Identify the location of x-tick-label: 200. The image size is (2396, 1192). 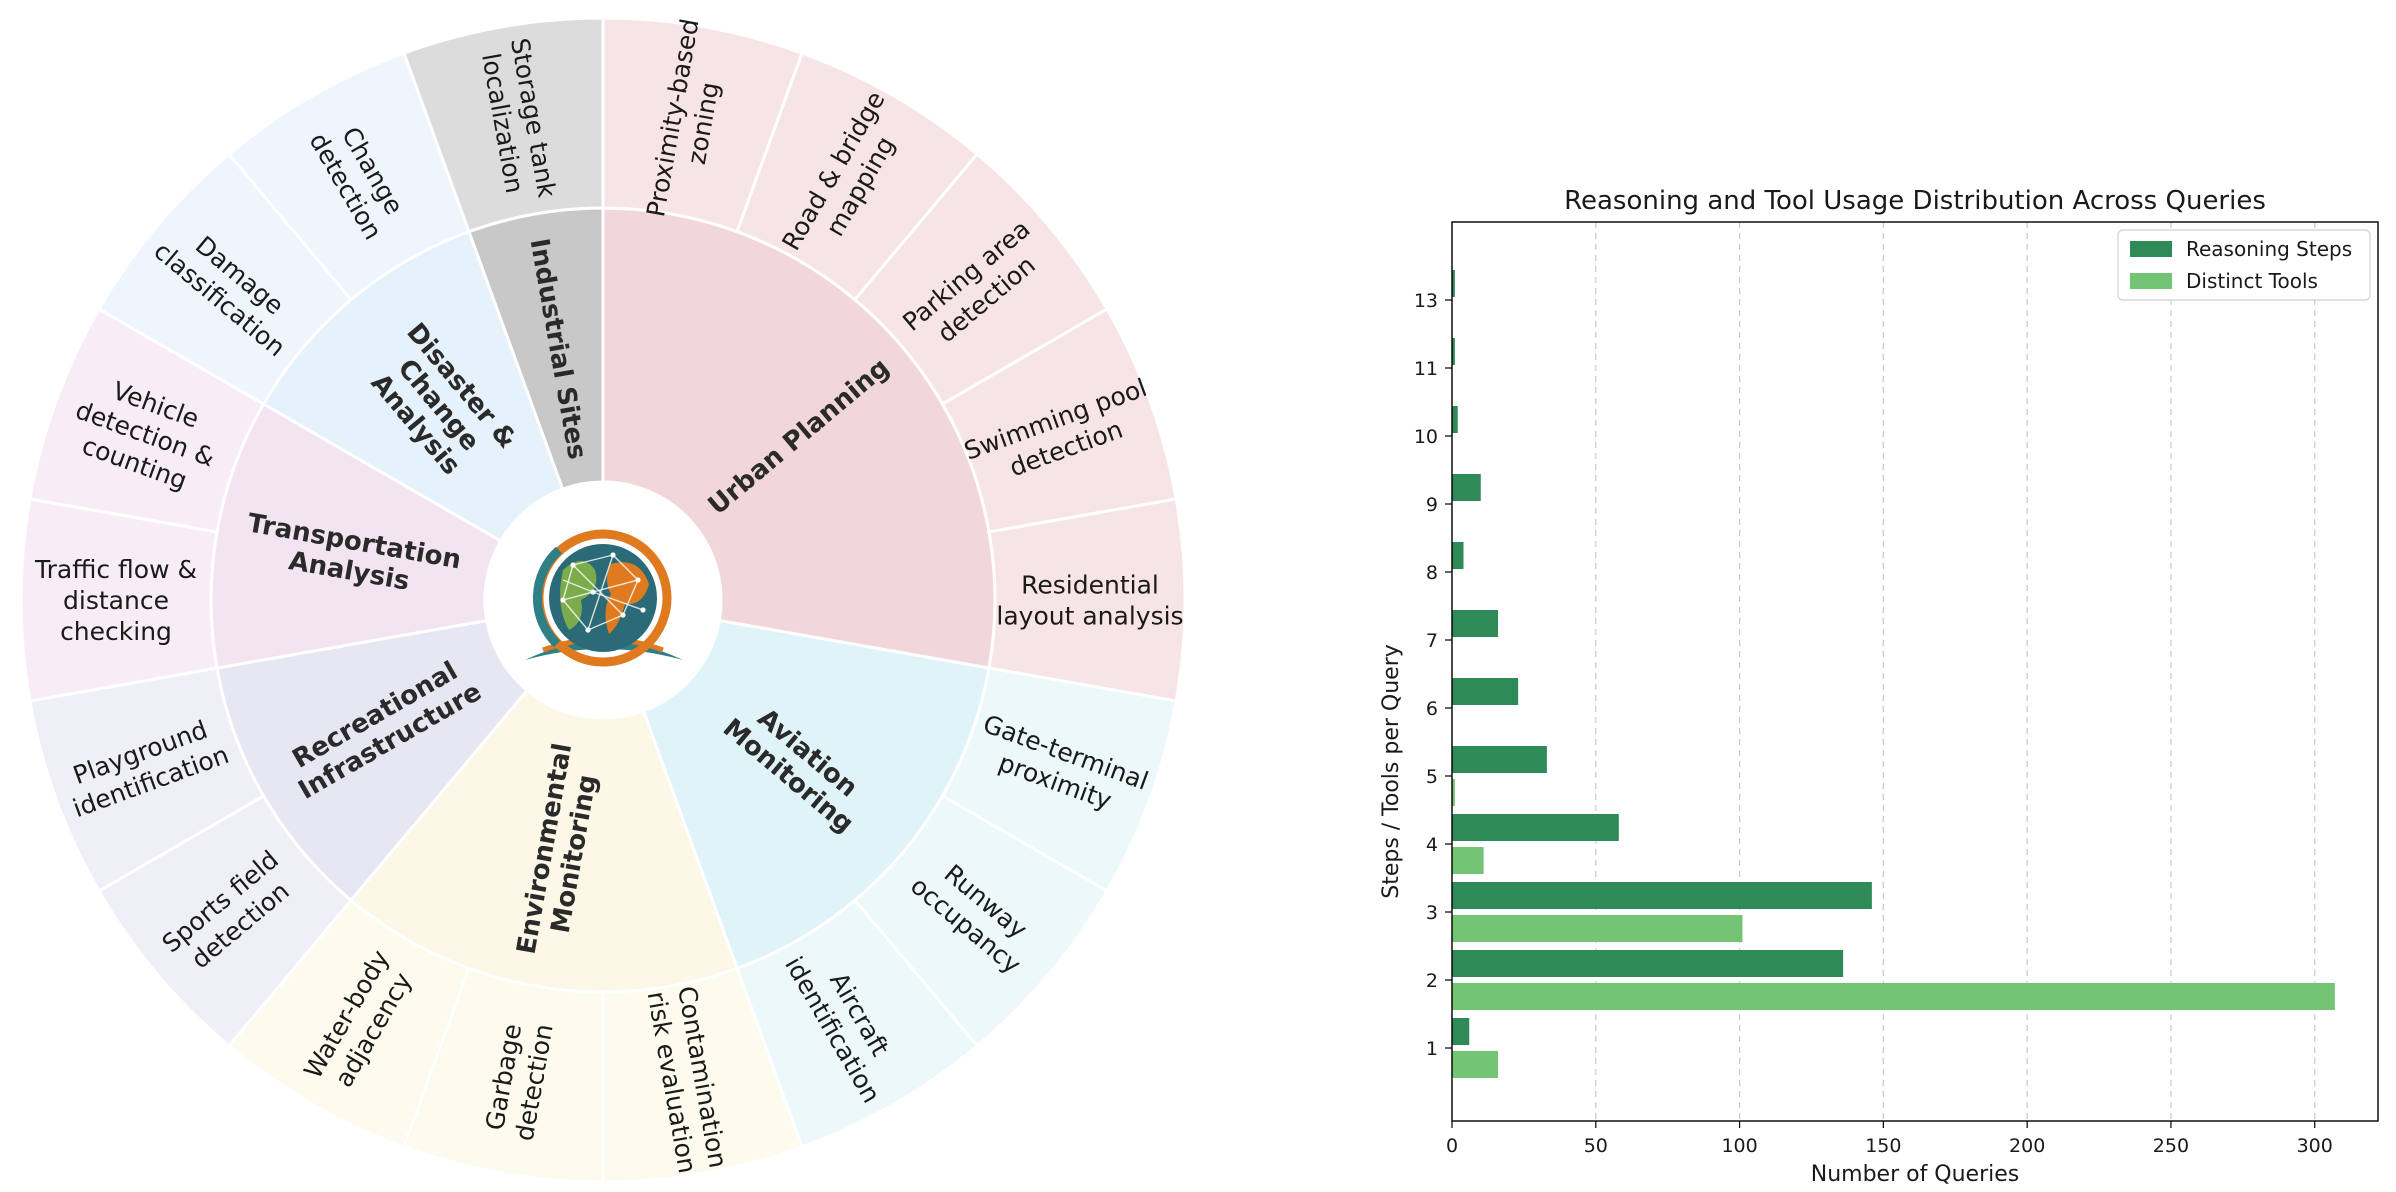
(2027, 1146).